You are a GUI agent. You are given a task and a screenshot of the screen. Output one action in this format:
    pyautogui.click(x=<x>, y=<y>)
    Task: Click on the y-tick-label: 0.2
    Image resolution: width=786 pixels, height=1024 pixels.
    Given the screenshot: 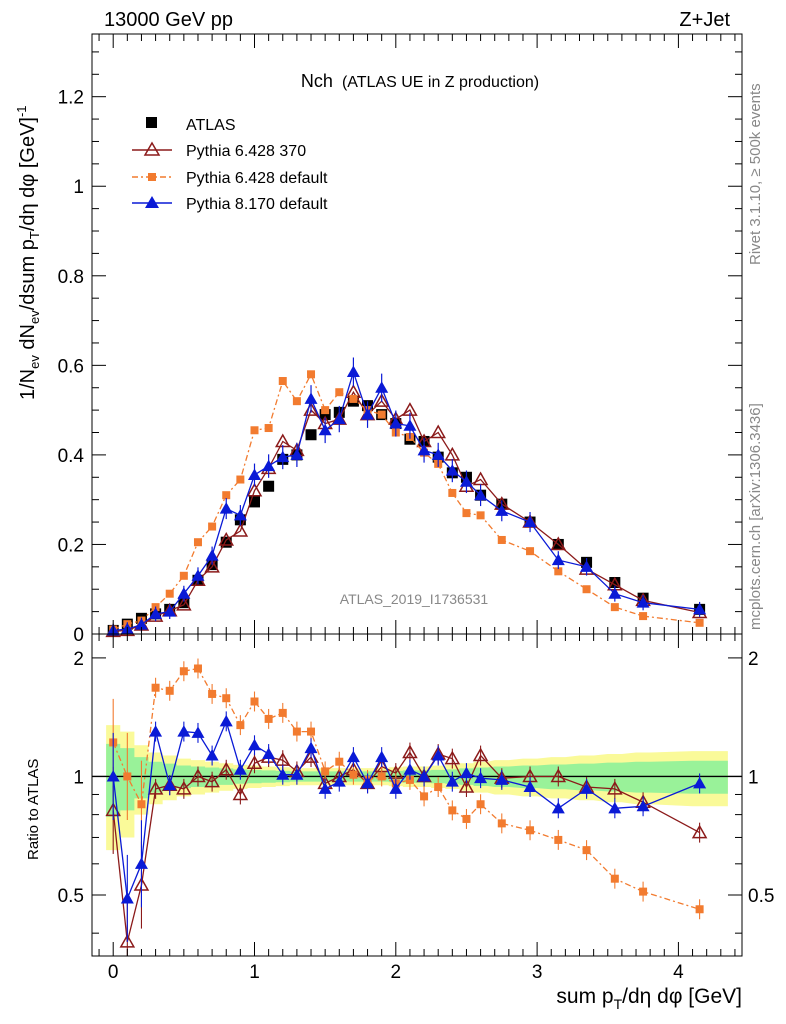 What is the action you would take?
    pyautogui.click(x=71, y=545)
    